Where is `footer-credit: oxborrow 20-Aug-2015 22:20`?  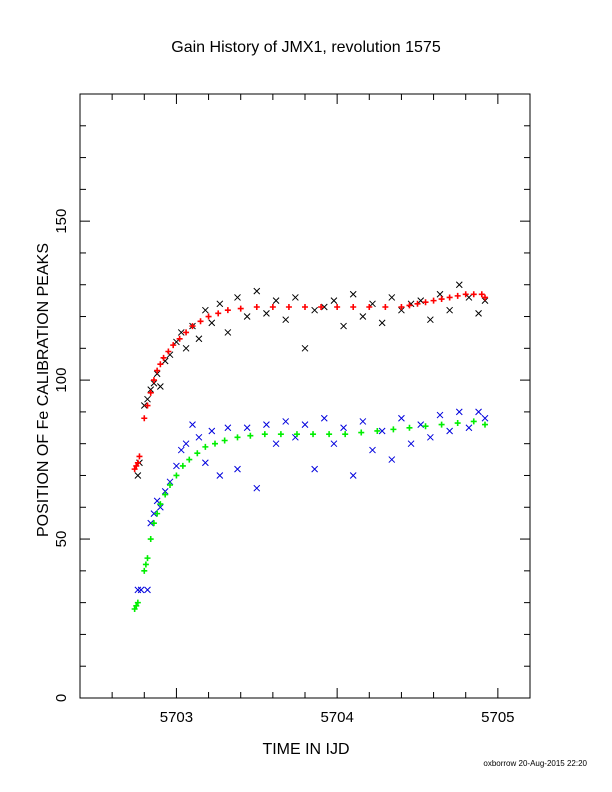
footer-credit: oxborrow 20-Aug-2015 22:20 is located at coordinates (535, 763).